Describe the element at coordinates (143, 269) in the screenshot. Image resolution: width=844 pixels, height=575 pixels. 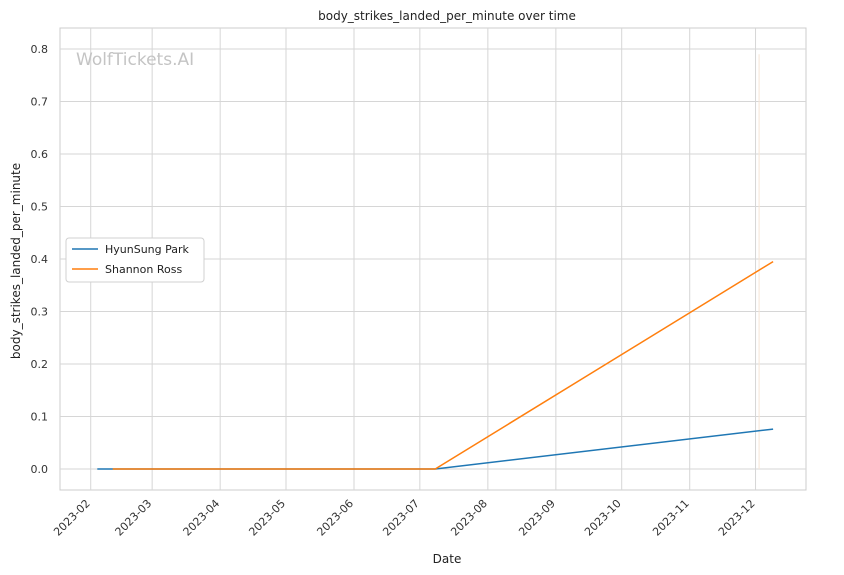
I see `legend-label-shannon-ross: Shannon Ross` at that location.